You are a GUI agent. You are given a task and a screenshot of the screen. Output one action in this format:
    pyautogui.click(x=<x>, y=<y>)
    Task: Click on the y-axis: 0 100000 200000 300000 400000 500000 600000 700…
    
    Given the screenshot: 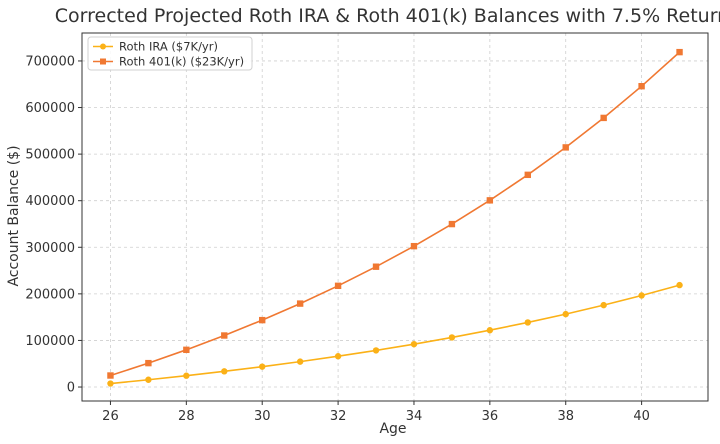 What is the action you would take?
    pyautogui.click(x=53, y=225)
    